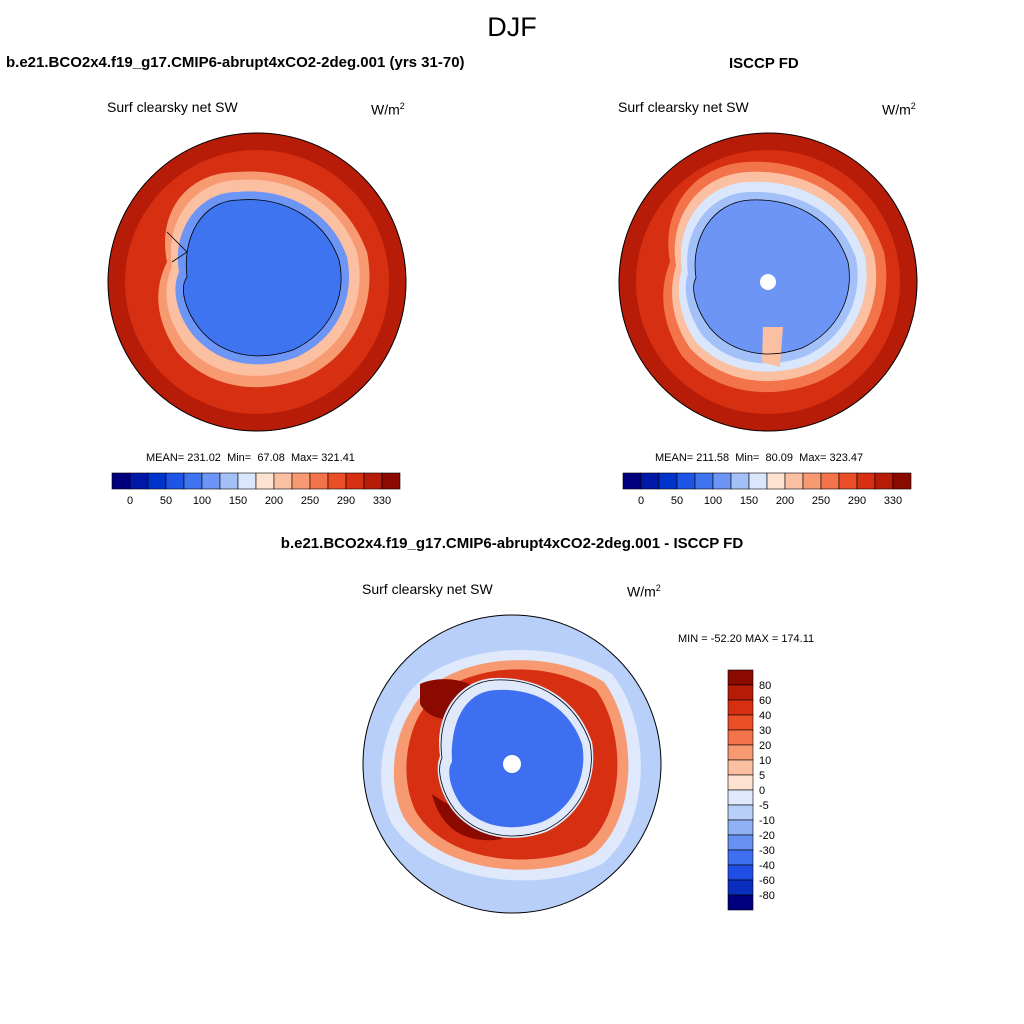 The height and width of the screenshot is (1024, 1024). I want to click on panel3-variable-label: Surf clearsky net SW, so click(427, 589).